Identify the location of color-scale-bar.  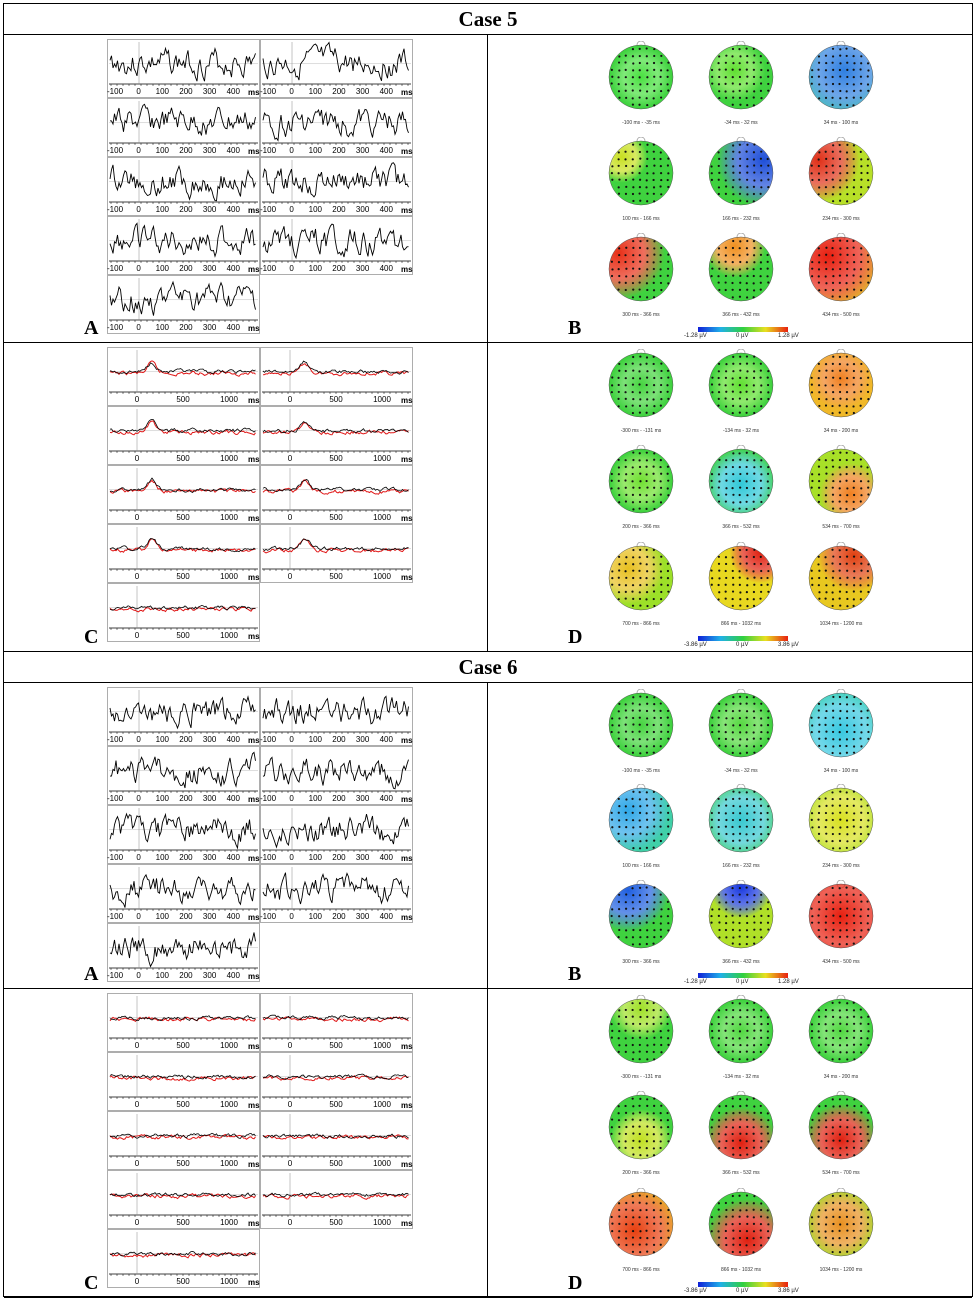
(743, 638).